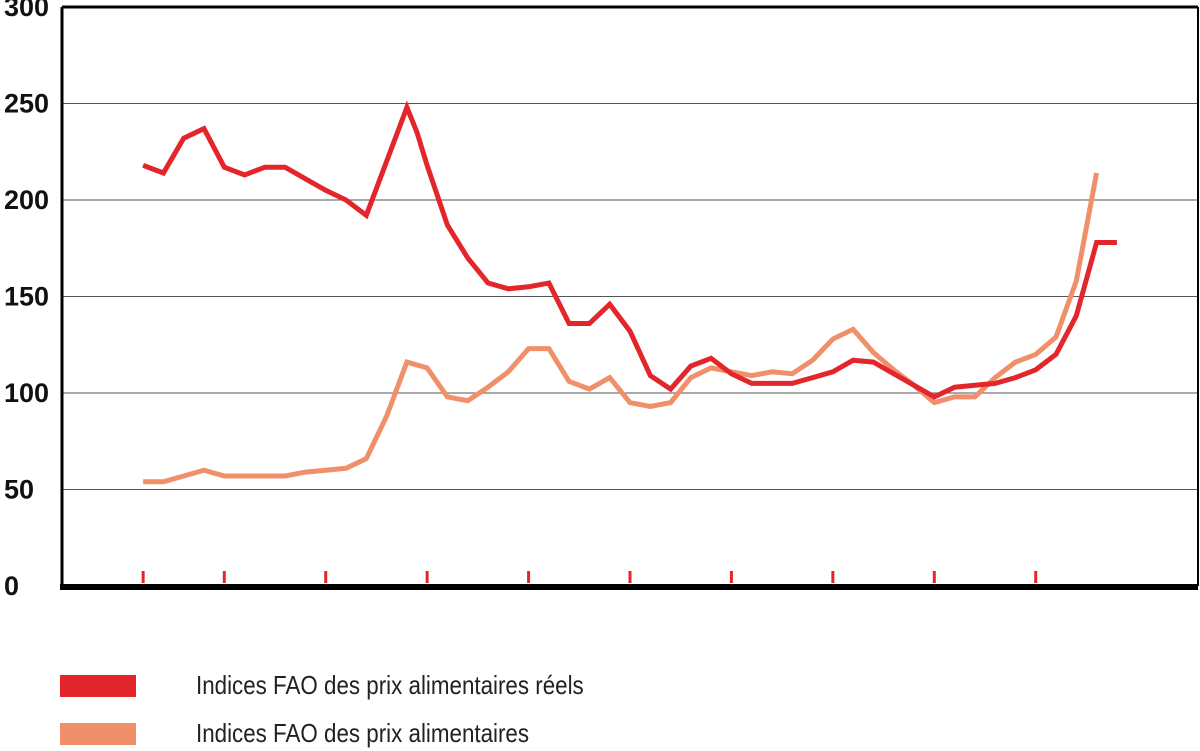 The width and height of the screenshot is (1200, 751). I want to click on legend-item-real: Indices FAO des prix alimentaires réels, so click(353, 685).